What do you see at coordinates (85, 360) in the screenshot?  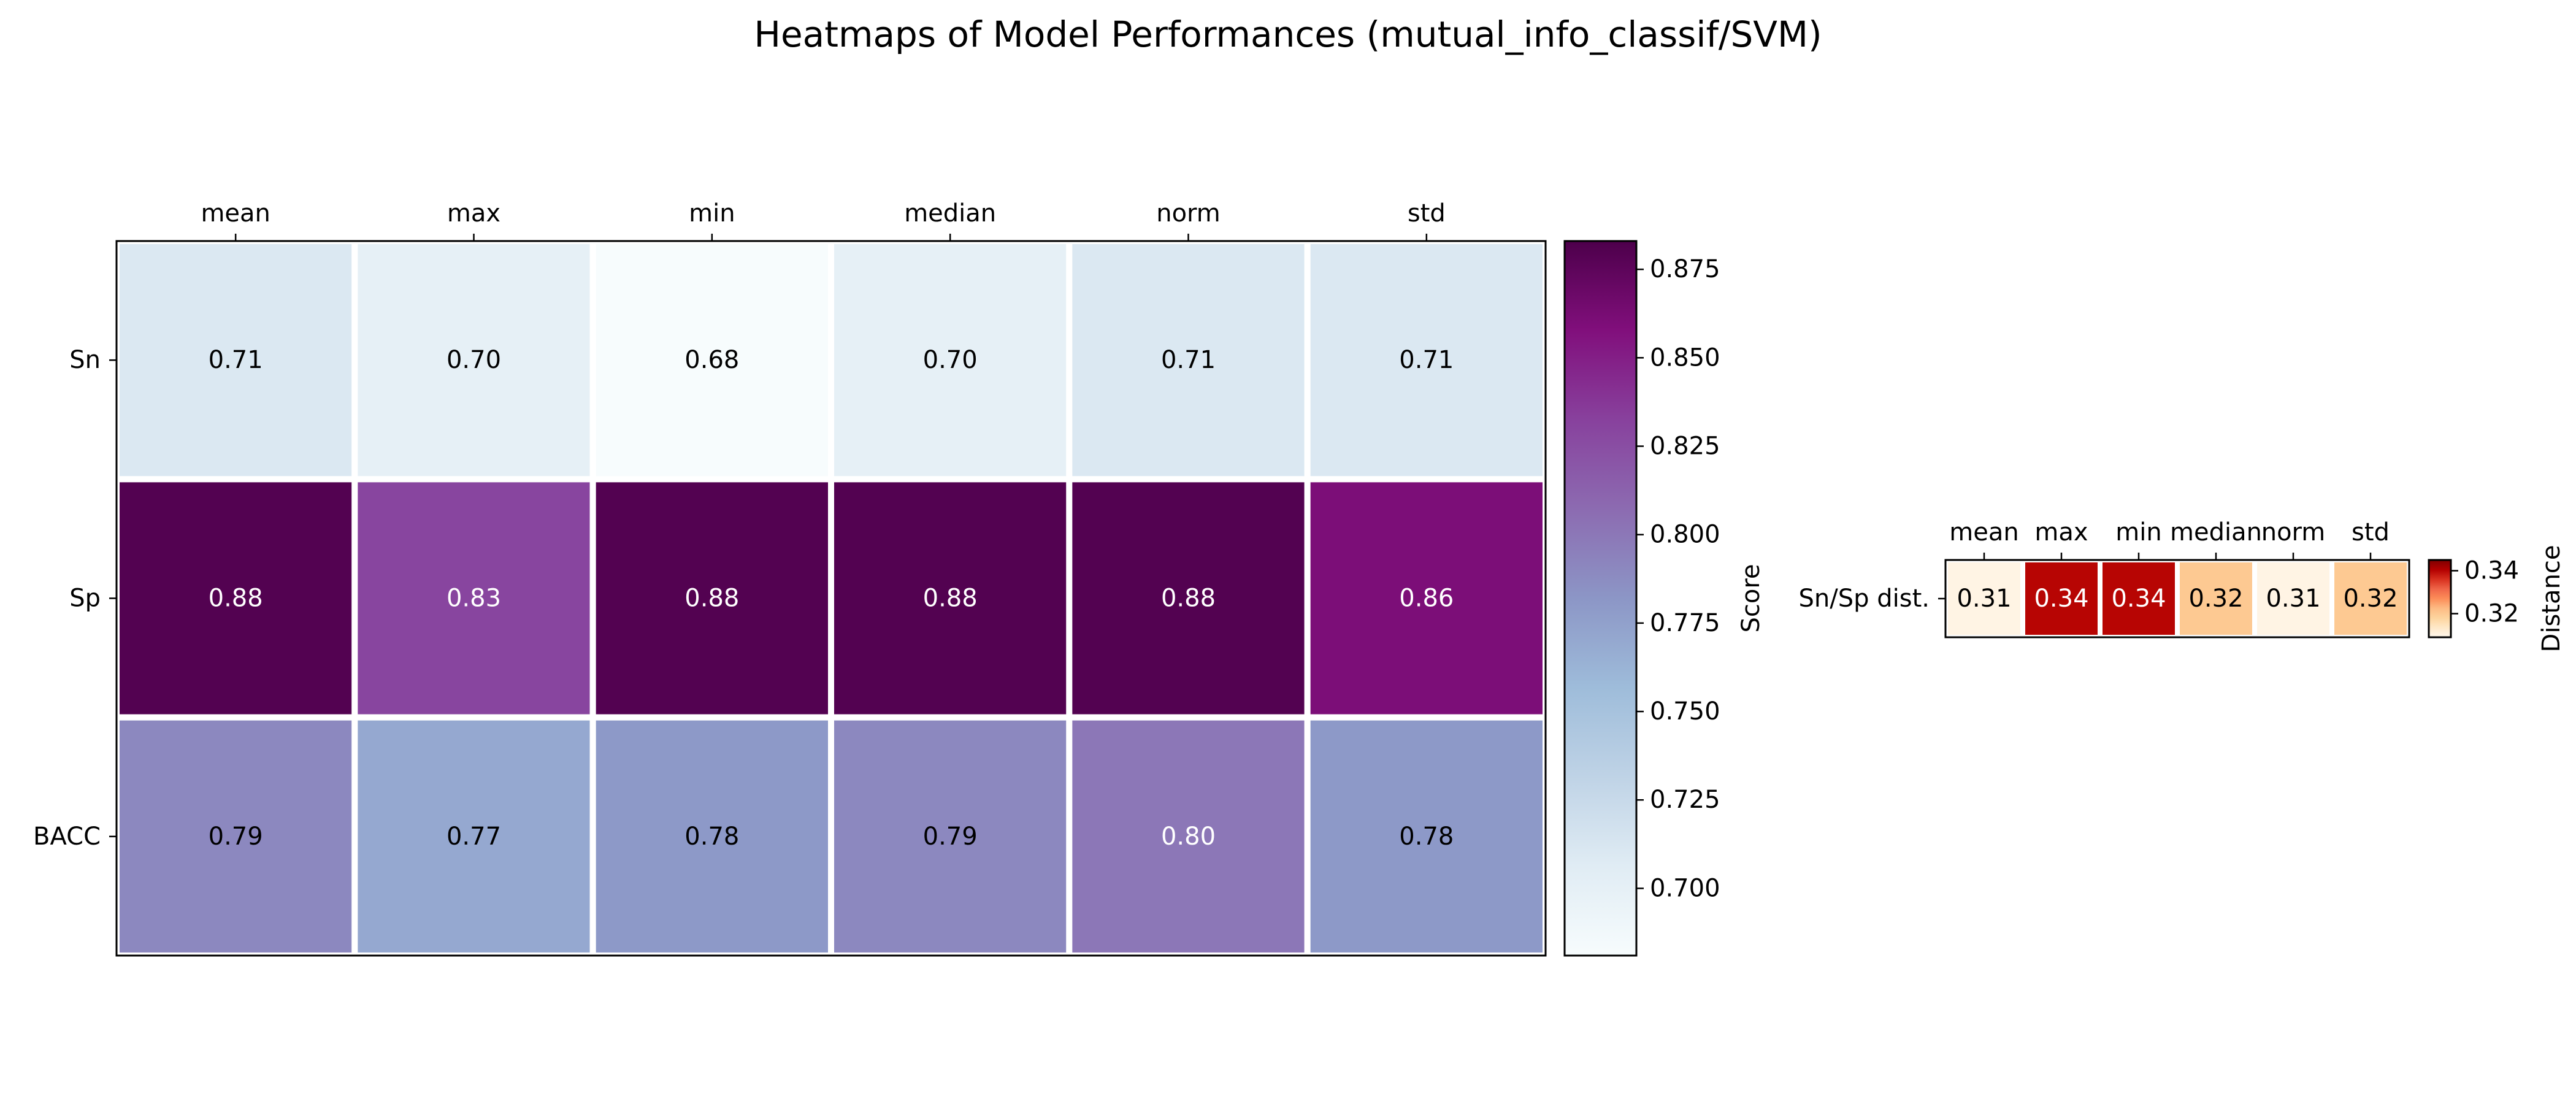 I see `row-label: Sn` at bounding box center [85, 360].